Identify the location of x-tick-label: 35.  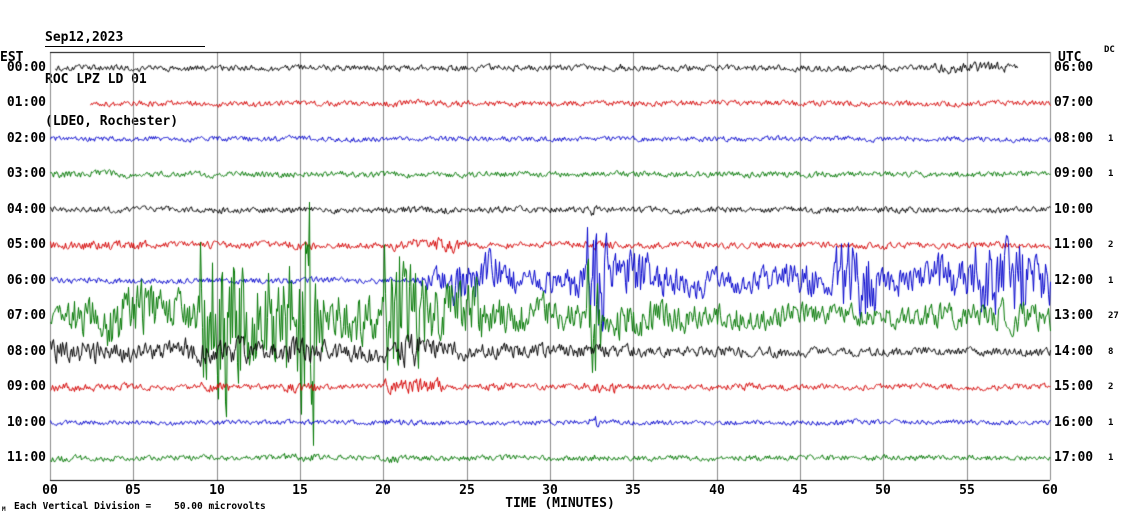
(633, 490).